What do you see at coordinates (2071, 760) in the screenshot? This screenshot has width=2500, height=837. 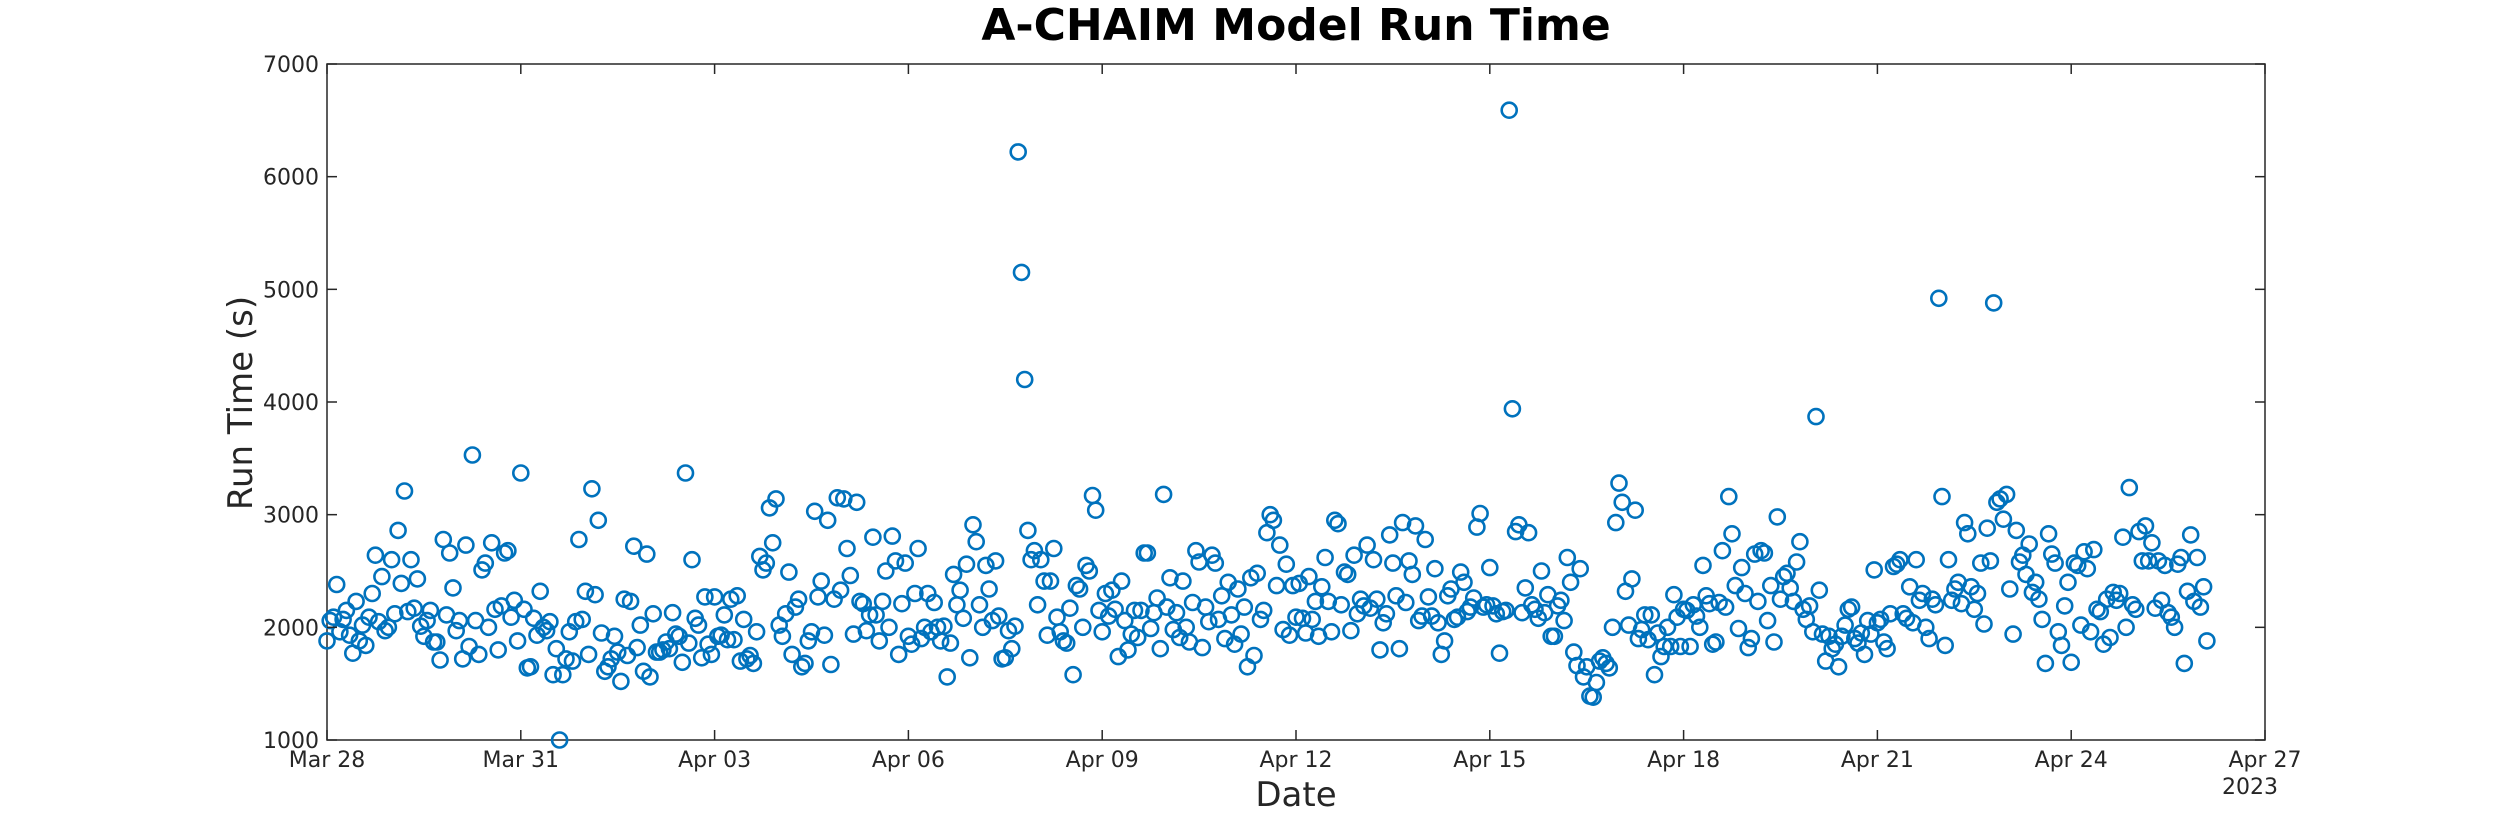 I see `x-tick-label: Apr 24` at bounding box center [2071, 760].